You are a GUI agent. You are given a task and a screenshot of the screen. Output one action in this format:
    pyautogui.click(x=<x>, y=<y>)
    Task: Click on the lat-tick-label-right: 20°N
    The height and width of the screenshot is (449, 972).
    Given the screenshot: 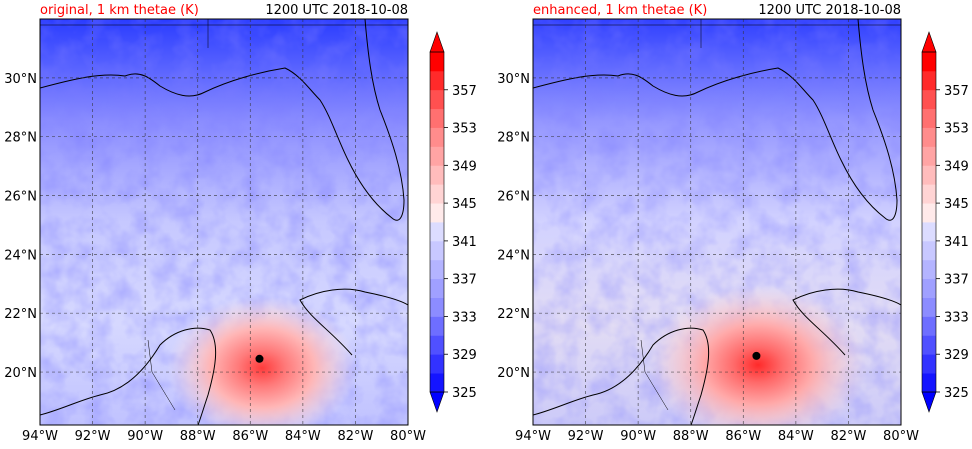 What is the action you would take?
    pyautogui.click(x=513, y=373)
    